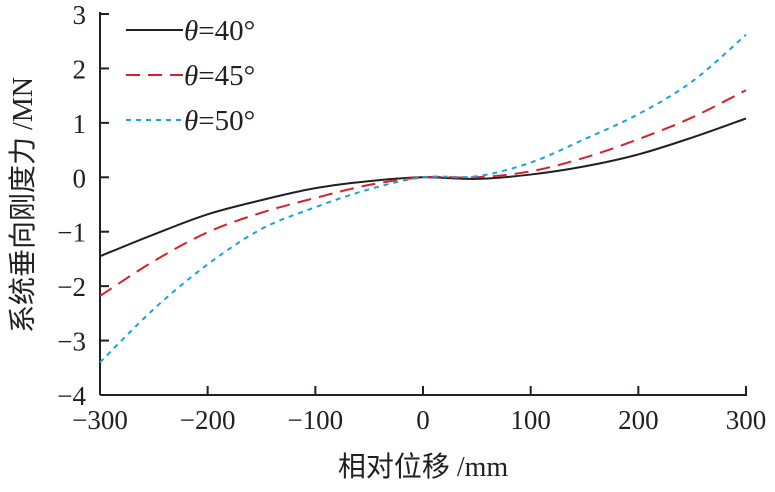 The image size is (775, 492). Describe the element at coordinates (530, 420) in the screenshot. I see `x-tick-label: 100` at that location.